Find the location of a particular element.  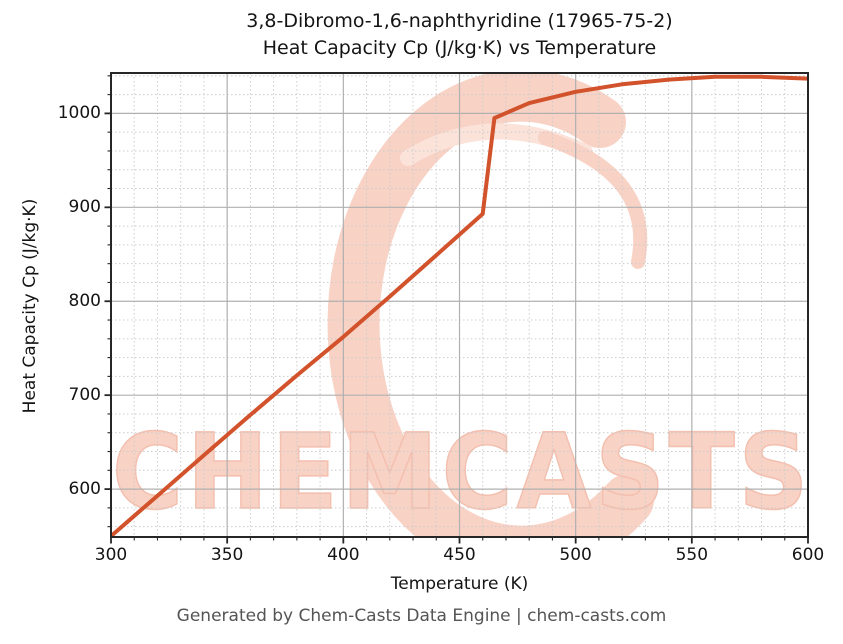

x-tick-label: 450 is located at coordinates (459, 555).